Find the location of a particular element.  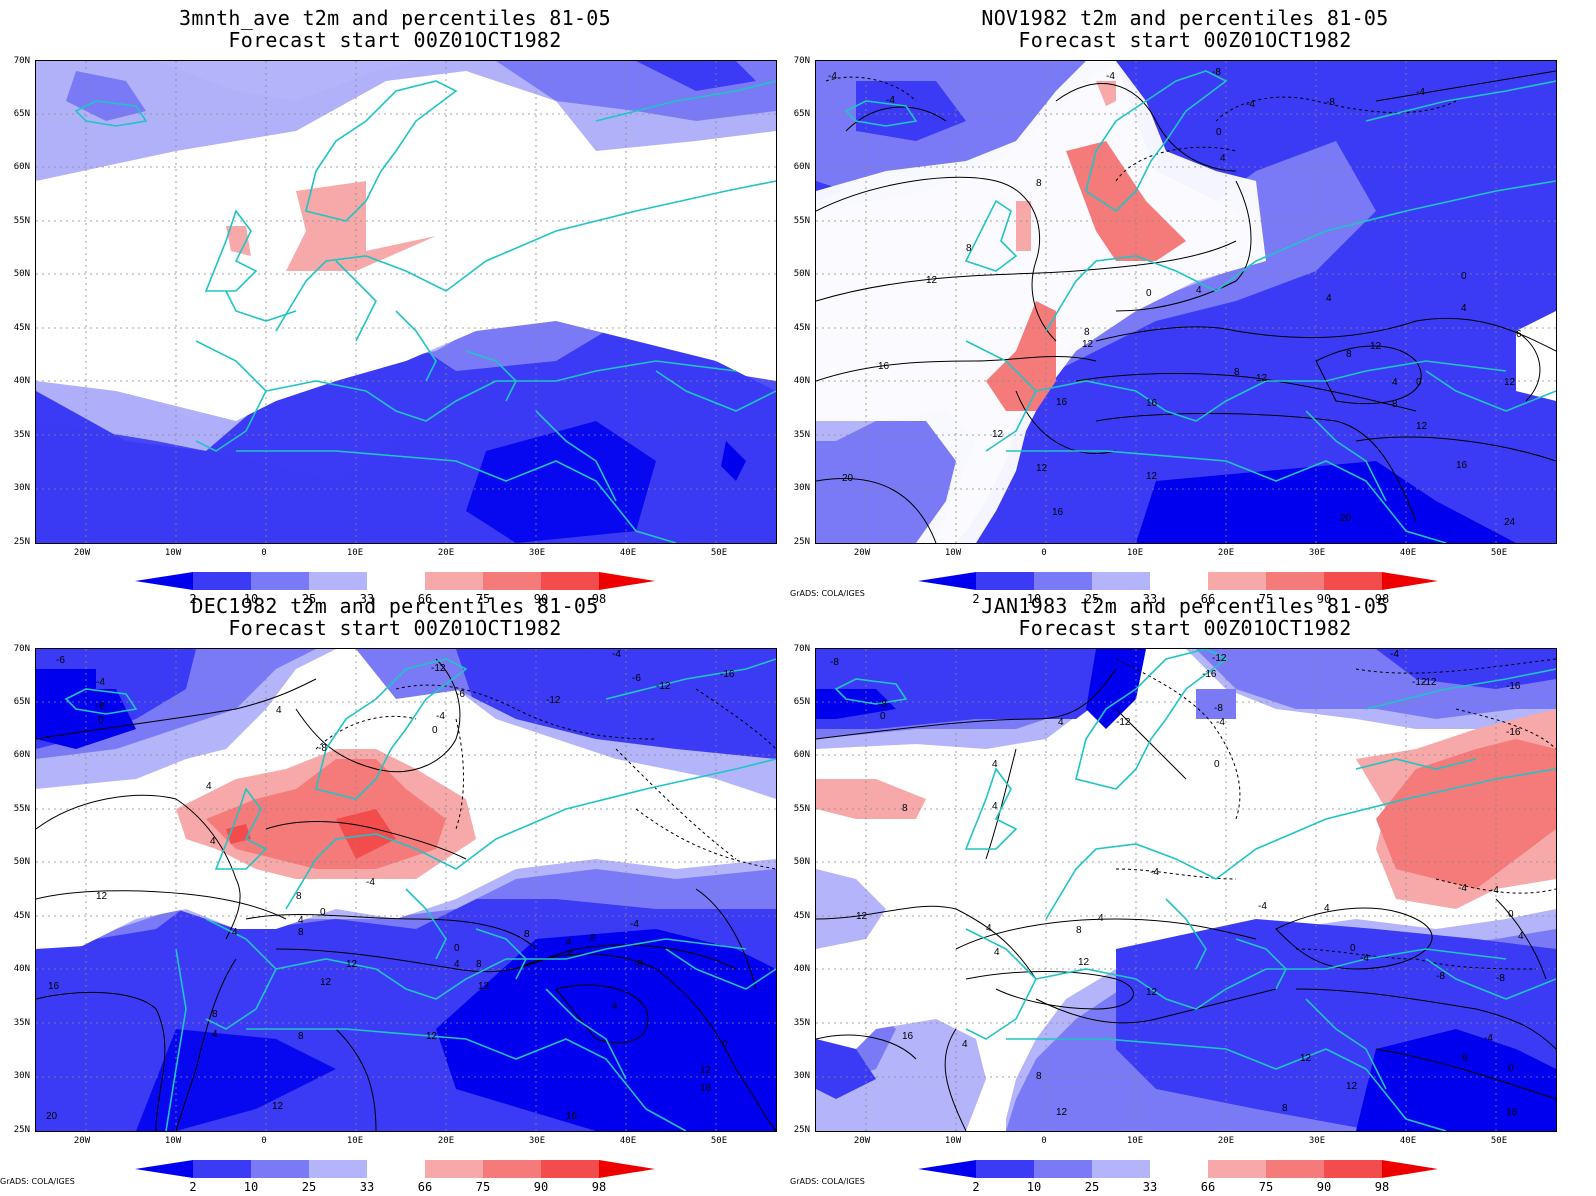

lat-label: 25N is located at coordinates (801, 542).